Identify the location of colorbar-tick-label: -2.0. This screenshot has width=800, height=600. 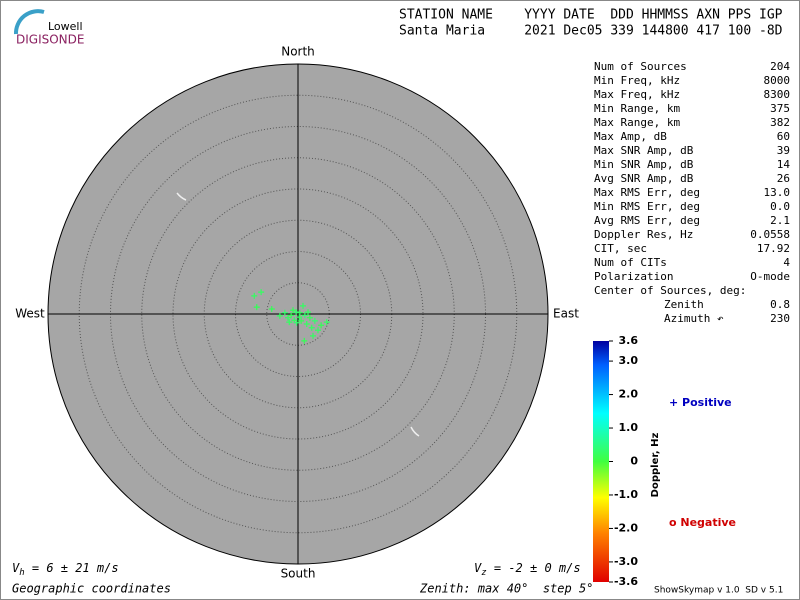
(626, 527).